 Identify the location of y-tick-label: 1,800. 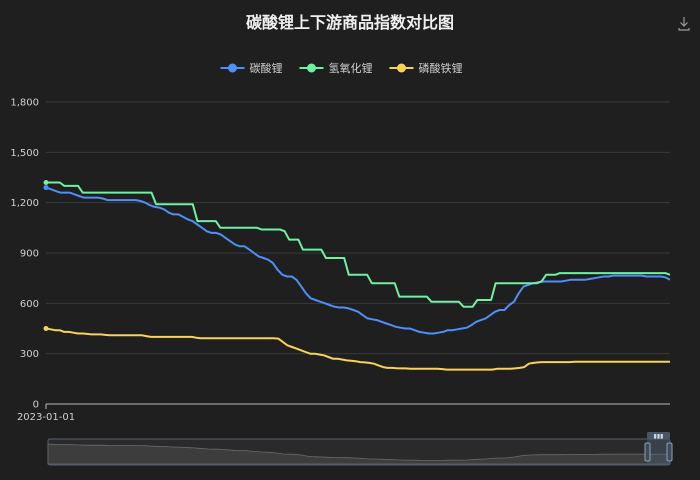
(24, 103).